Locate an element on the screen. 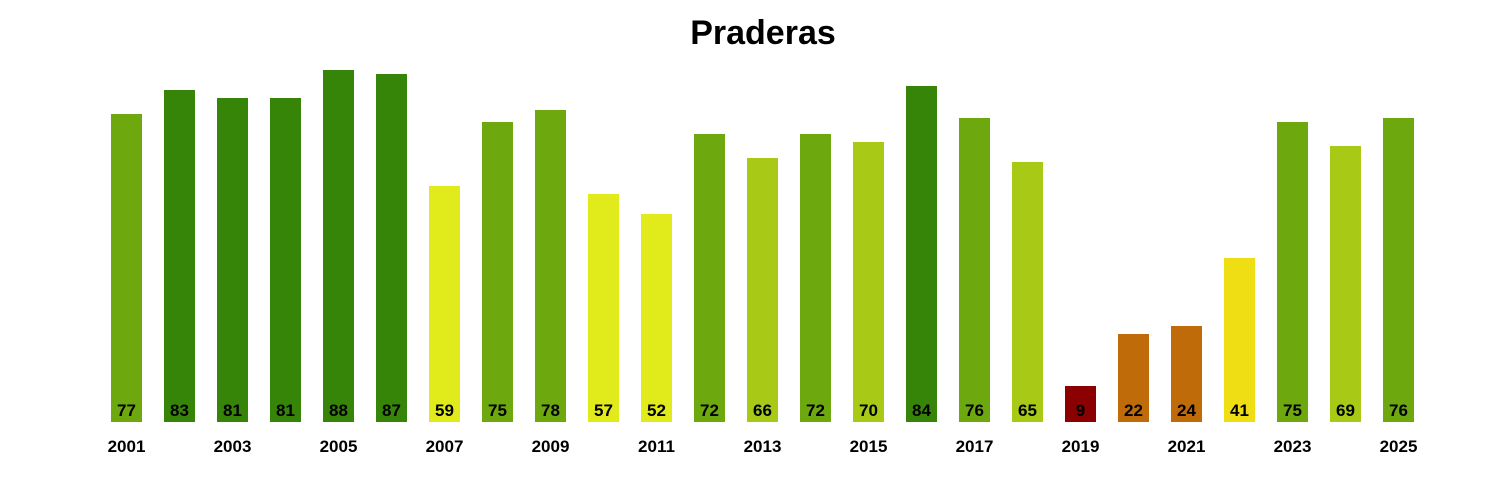 The height and width of the screenshot is (500, 1500). bar-2007 is located at coordinates (444, 304).